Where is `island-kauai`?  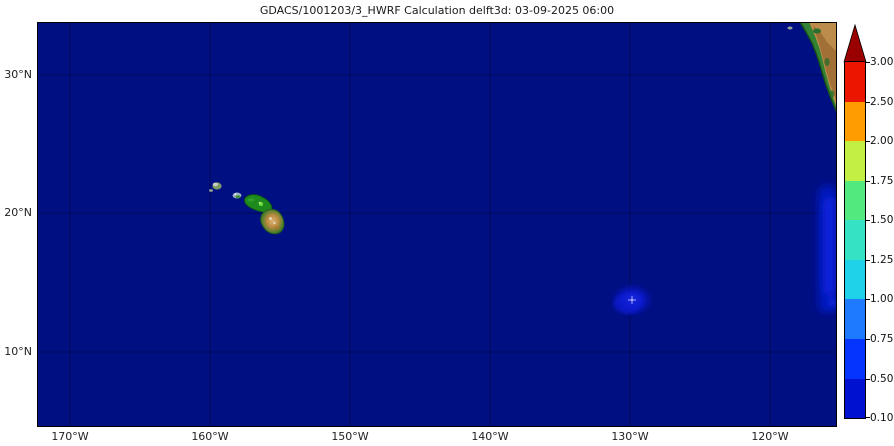 island-kauai is located at coordinates (217, 186).